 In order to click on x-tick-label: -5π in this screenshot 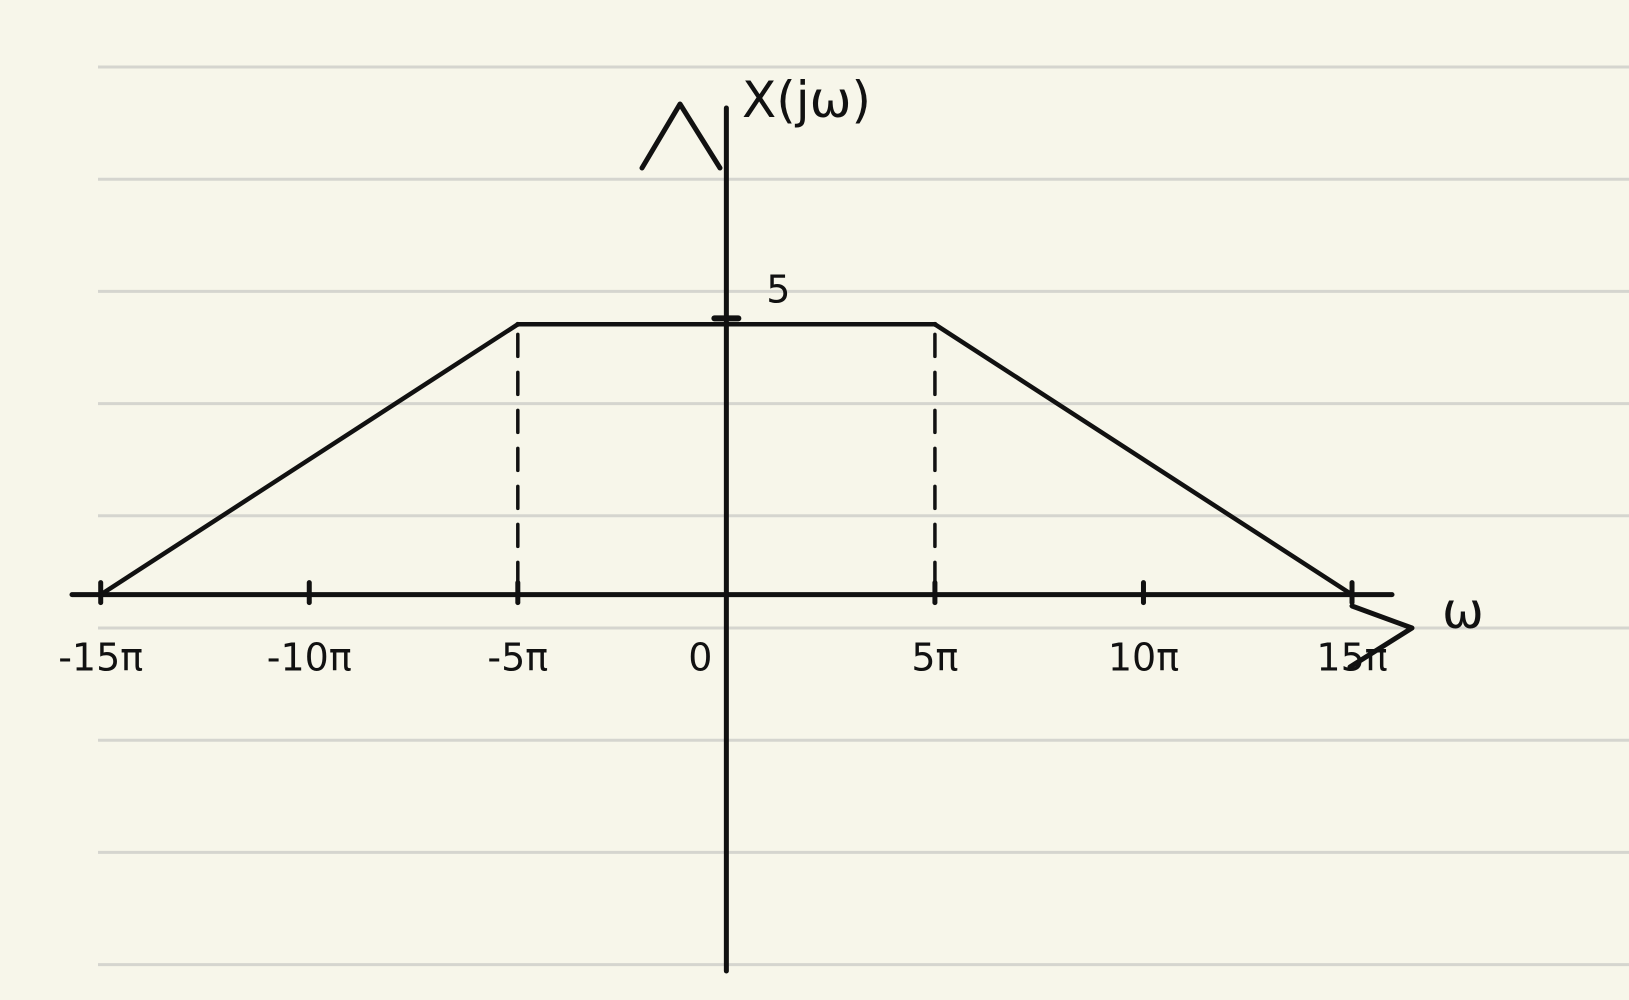, I will do `click(517, 658)`.